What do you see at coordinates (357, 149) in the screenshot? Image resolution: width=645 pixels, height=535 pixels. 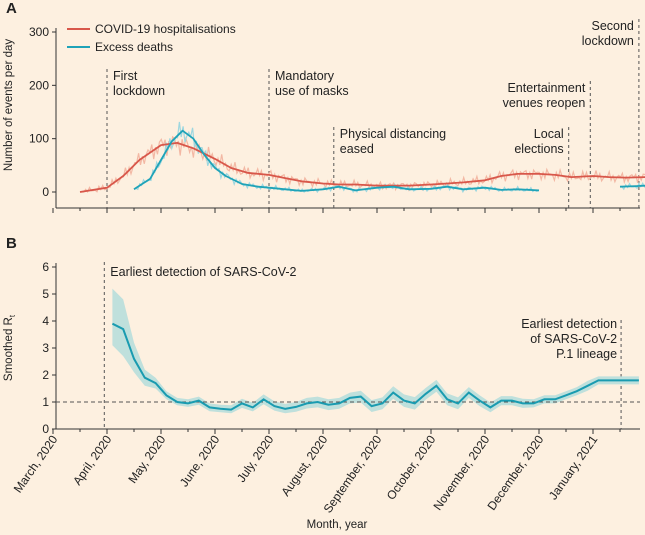 I see `panel-a-event-label: eased` at bounding box center [357, 149].